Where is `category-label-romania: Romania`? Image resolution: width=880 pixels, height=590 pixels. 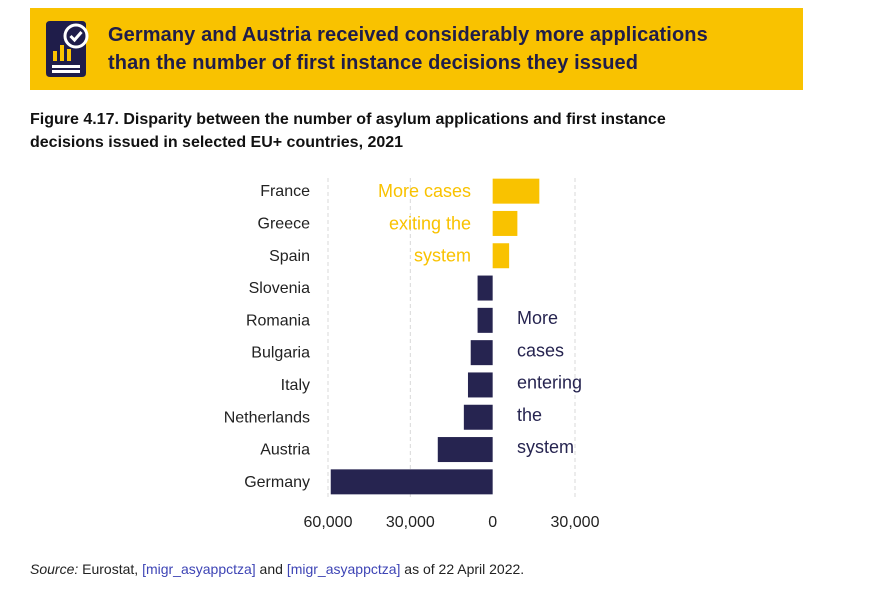
category-label-romania: Romania is located at coordinates (278, 320).